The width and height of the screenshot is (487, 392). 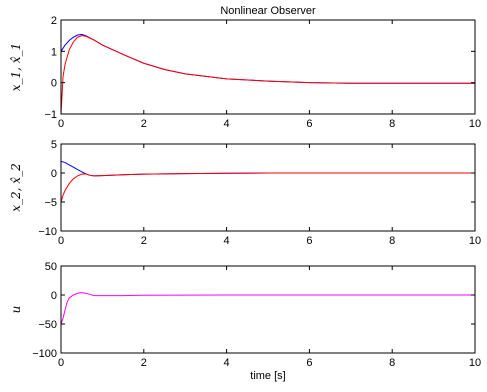 What do you see at coordinates (16, 67) in the screenshot?
I see `y-axis-label: x_1, x̂_1` at bounding box center [16, 67].